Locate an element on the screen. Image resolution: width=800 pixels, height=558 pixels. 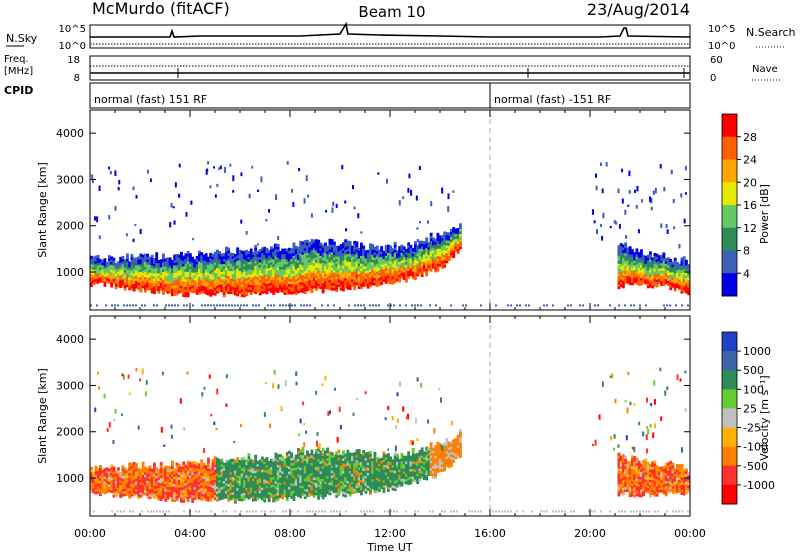
nave-label: Nave is located at coordinates (765, 69).